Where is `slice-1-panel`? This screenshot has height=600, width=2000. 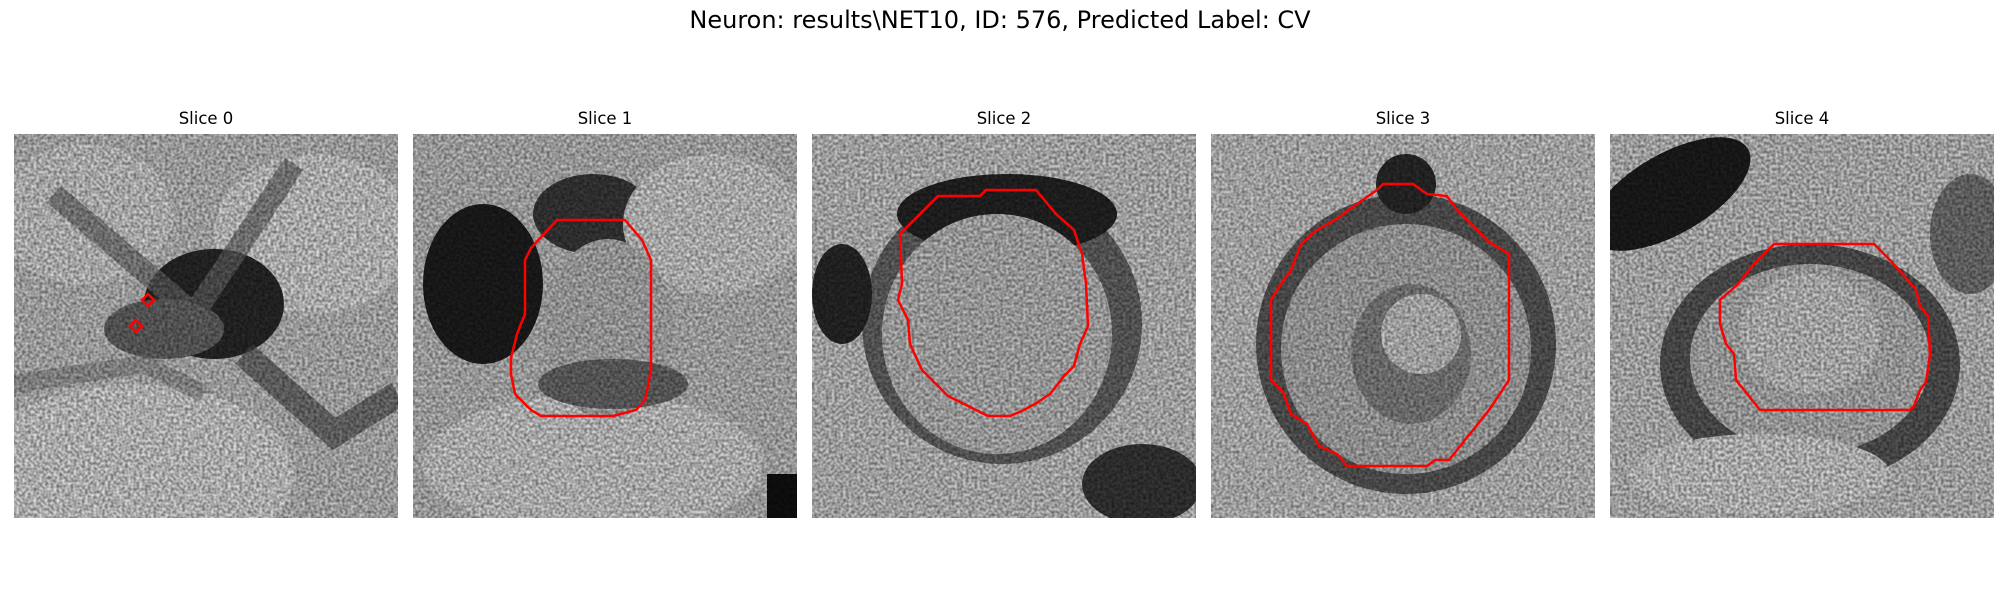 slice-1-panel is located at coordinates (605, 326).